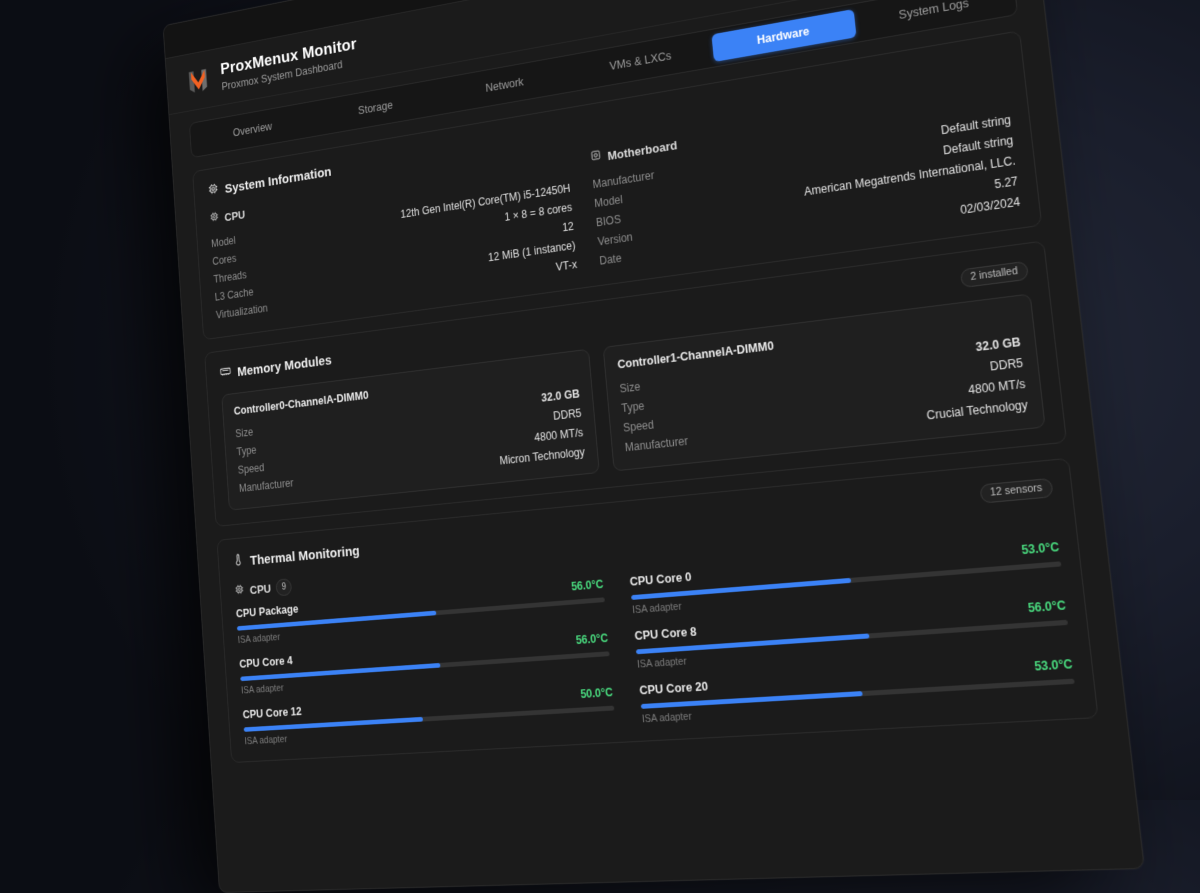 The width and height of the screenshot is (1200, 893). I want to click on system-information-title: System Information, so click(278, 180).